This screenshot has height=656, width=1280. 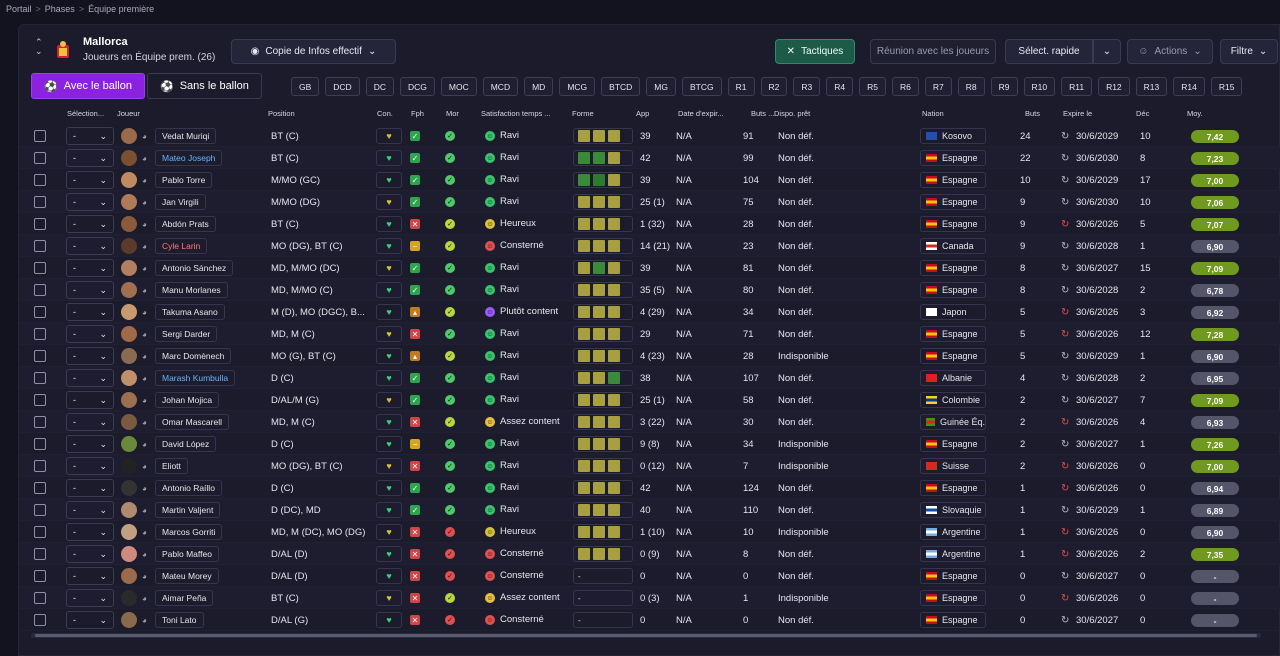 I want to click on position-chip: R1, so click(x=741, y=86).